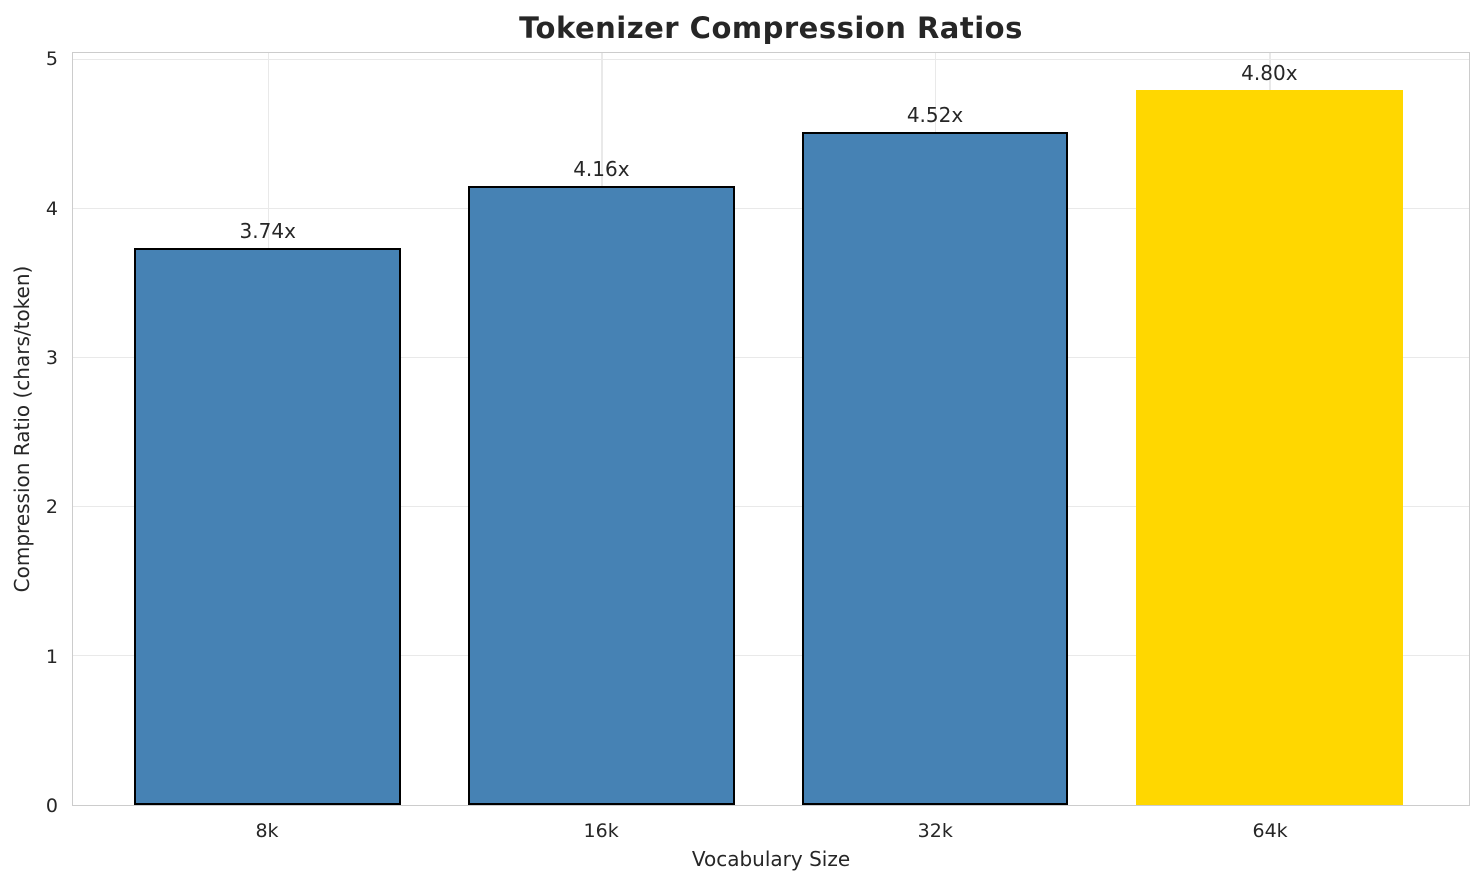 This screenshot has width=1483, height=885. What do you see at coordinates (1269, 447) in the screenshot?
I see `bar-64k` at bounding box center [1269, 447].